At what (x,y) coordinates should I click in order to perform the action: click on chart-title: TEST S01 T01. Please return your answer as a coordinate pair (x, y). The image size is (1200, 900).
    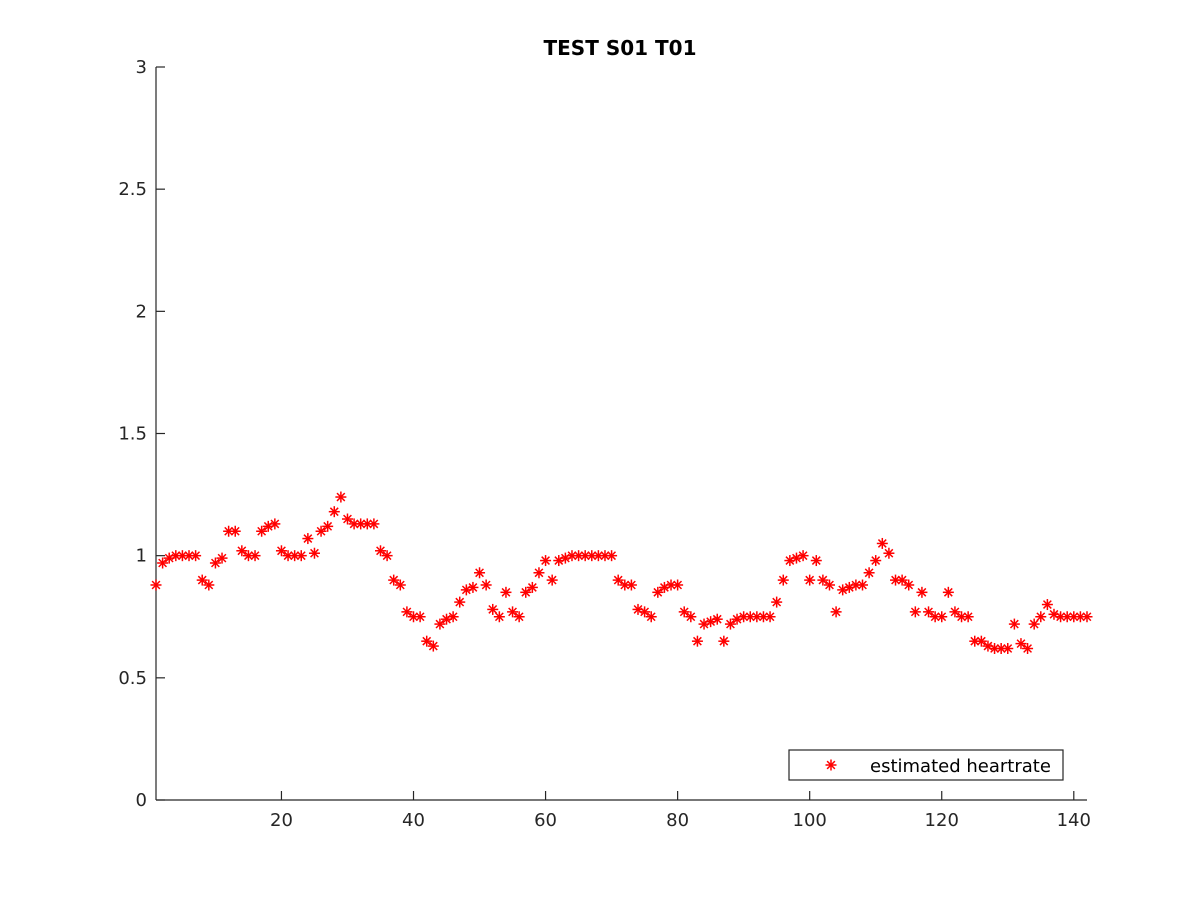
    Looking at the image, I should click on (620, 48).